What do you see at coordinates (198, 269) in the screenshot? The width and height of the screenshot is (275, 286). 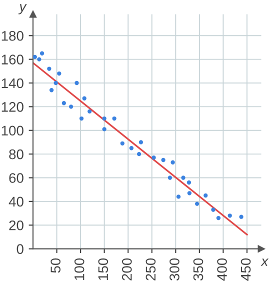 I see `x-tick-label: 350` at bounding box center [198, 269].